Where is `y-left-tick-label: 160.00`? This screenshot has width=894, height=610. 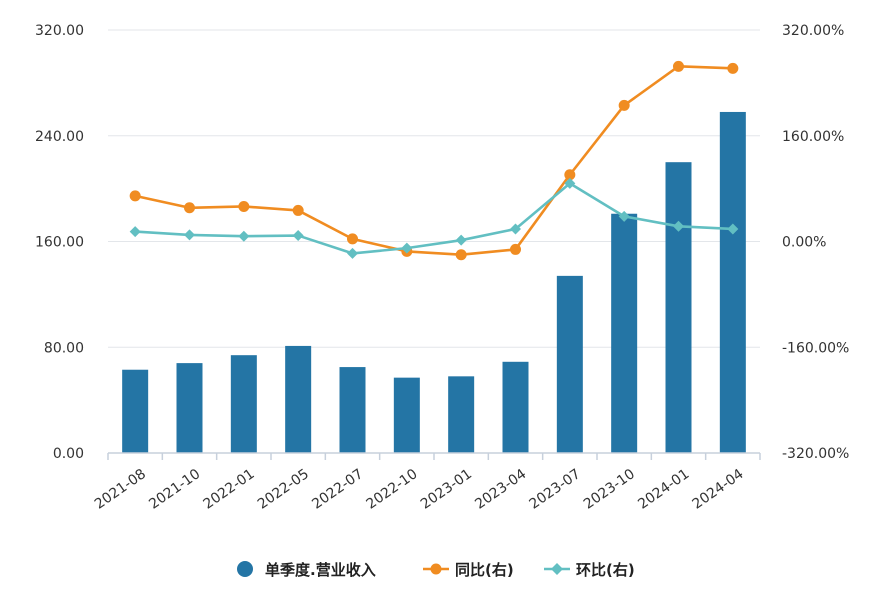
y-left-tick-label: 160.00 is located at coordinates (59, 243).